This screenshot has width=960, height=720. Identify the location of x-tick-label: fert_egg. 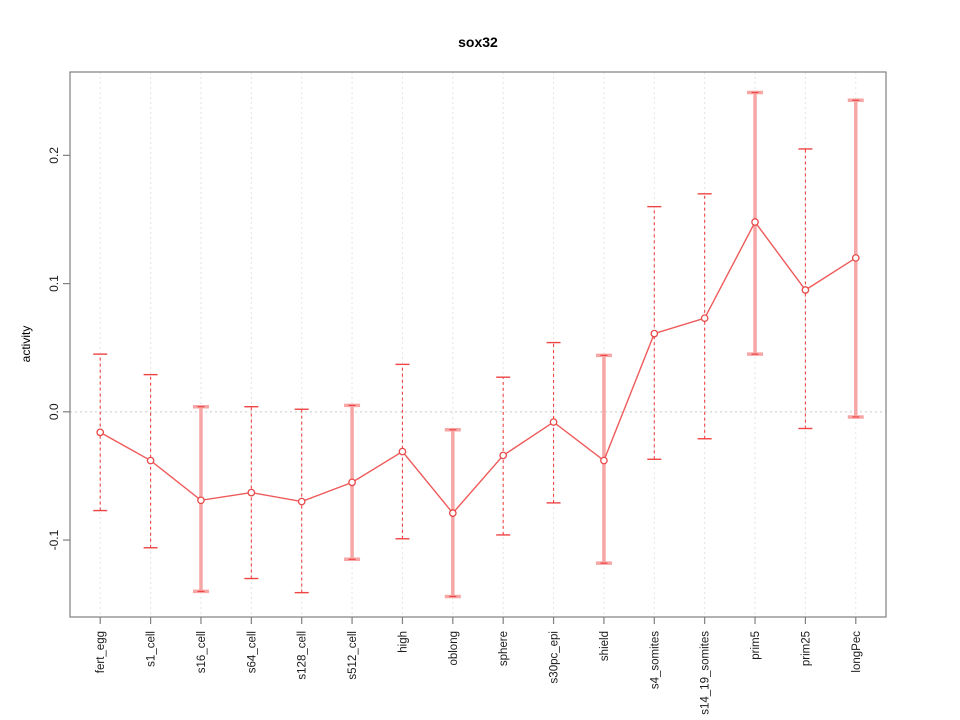
(101, 652).